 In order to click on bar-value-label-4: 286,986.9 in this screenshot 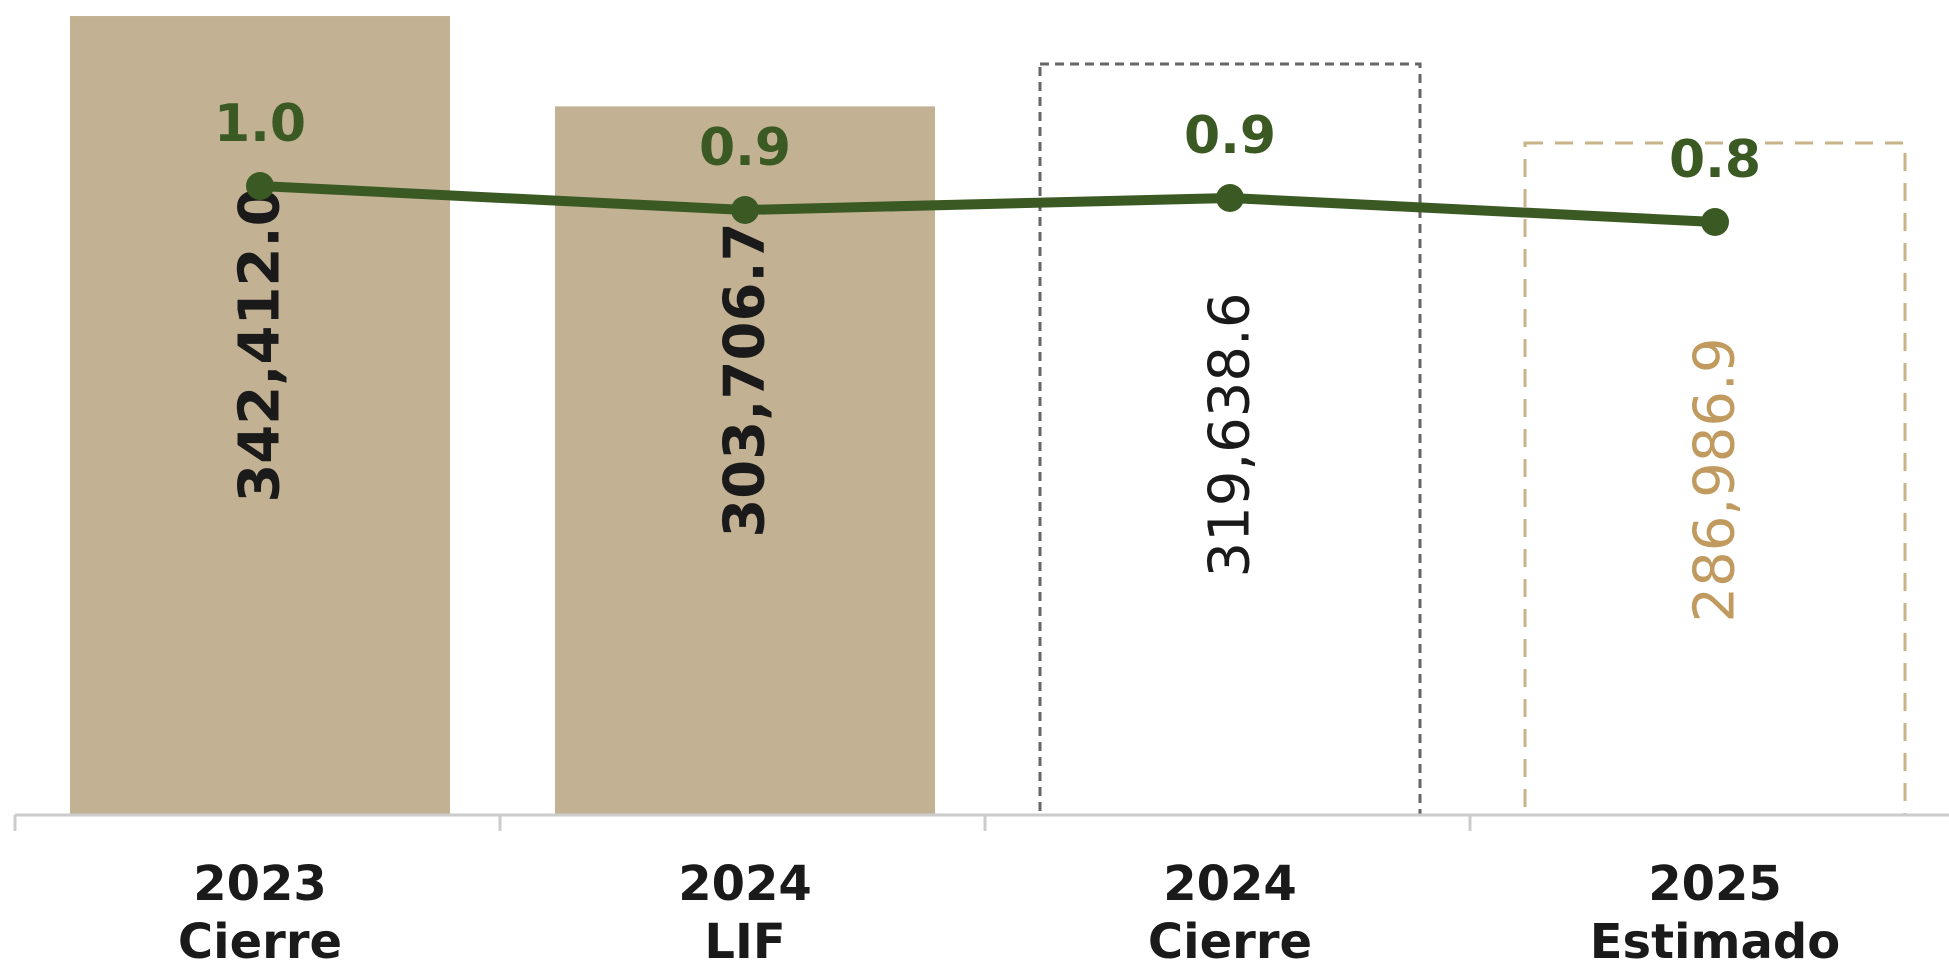, I will do `click(1715, 479)`.